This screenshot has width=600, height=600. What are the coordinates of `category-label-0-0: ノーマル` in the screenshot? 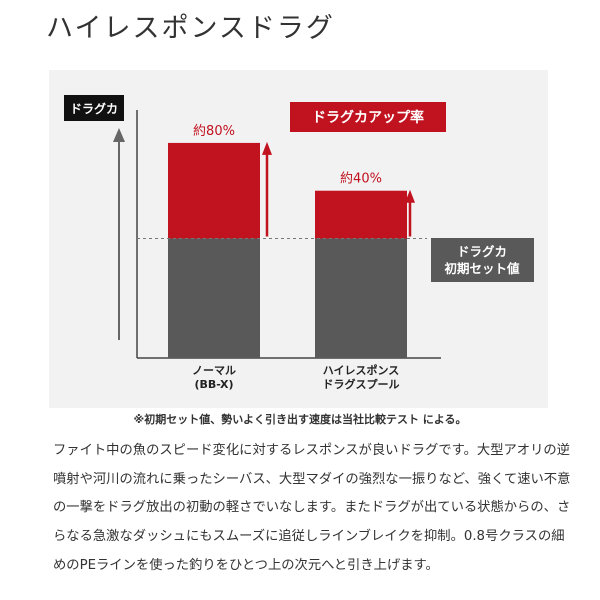 It's located at (214, 370).